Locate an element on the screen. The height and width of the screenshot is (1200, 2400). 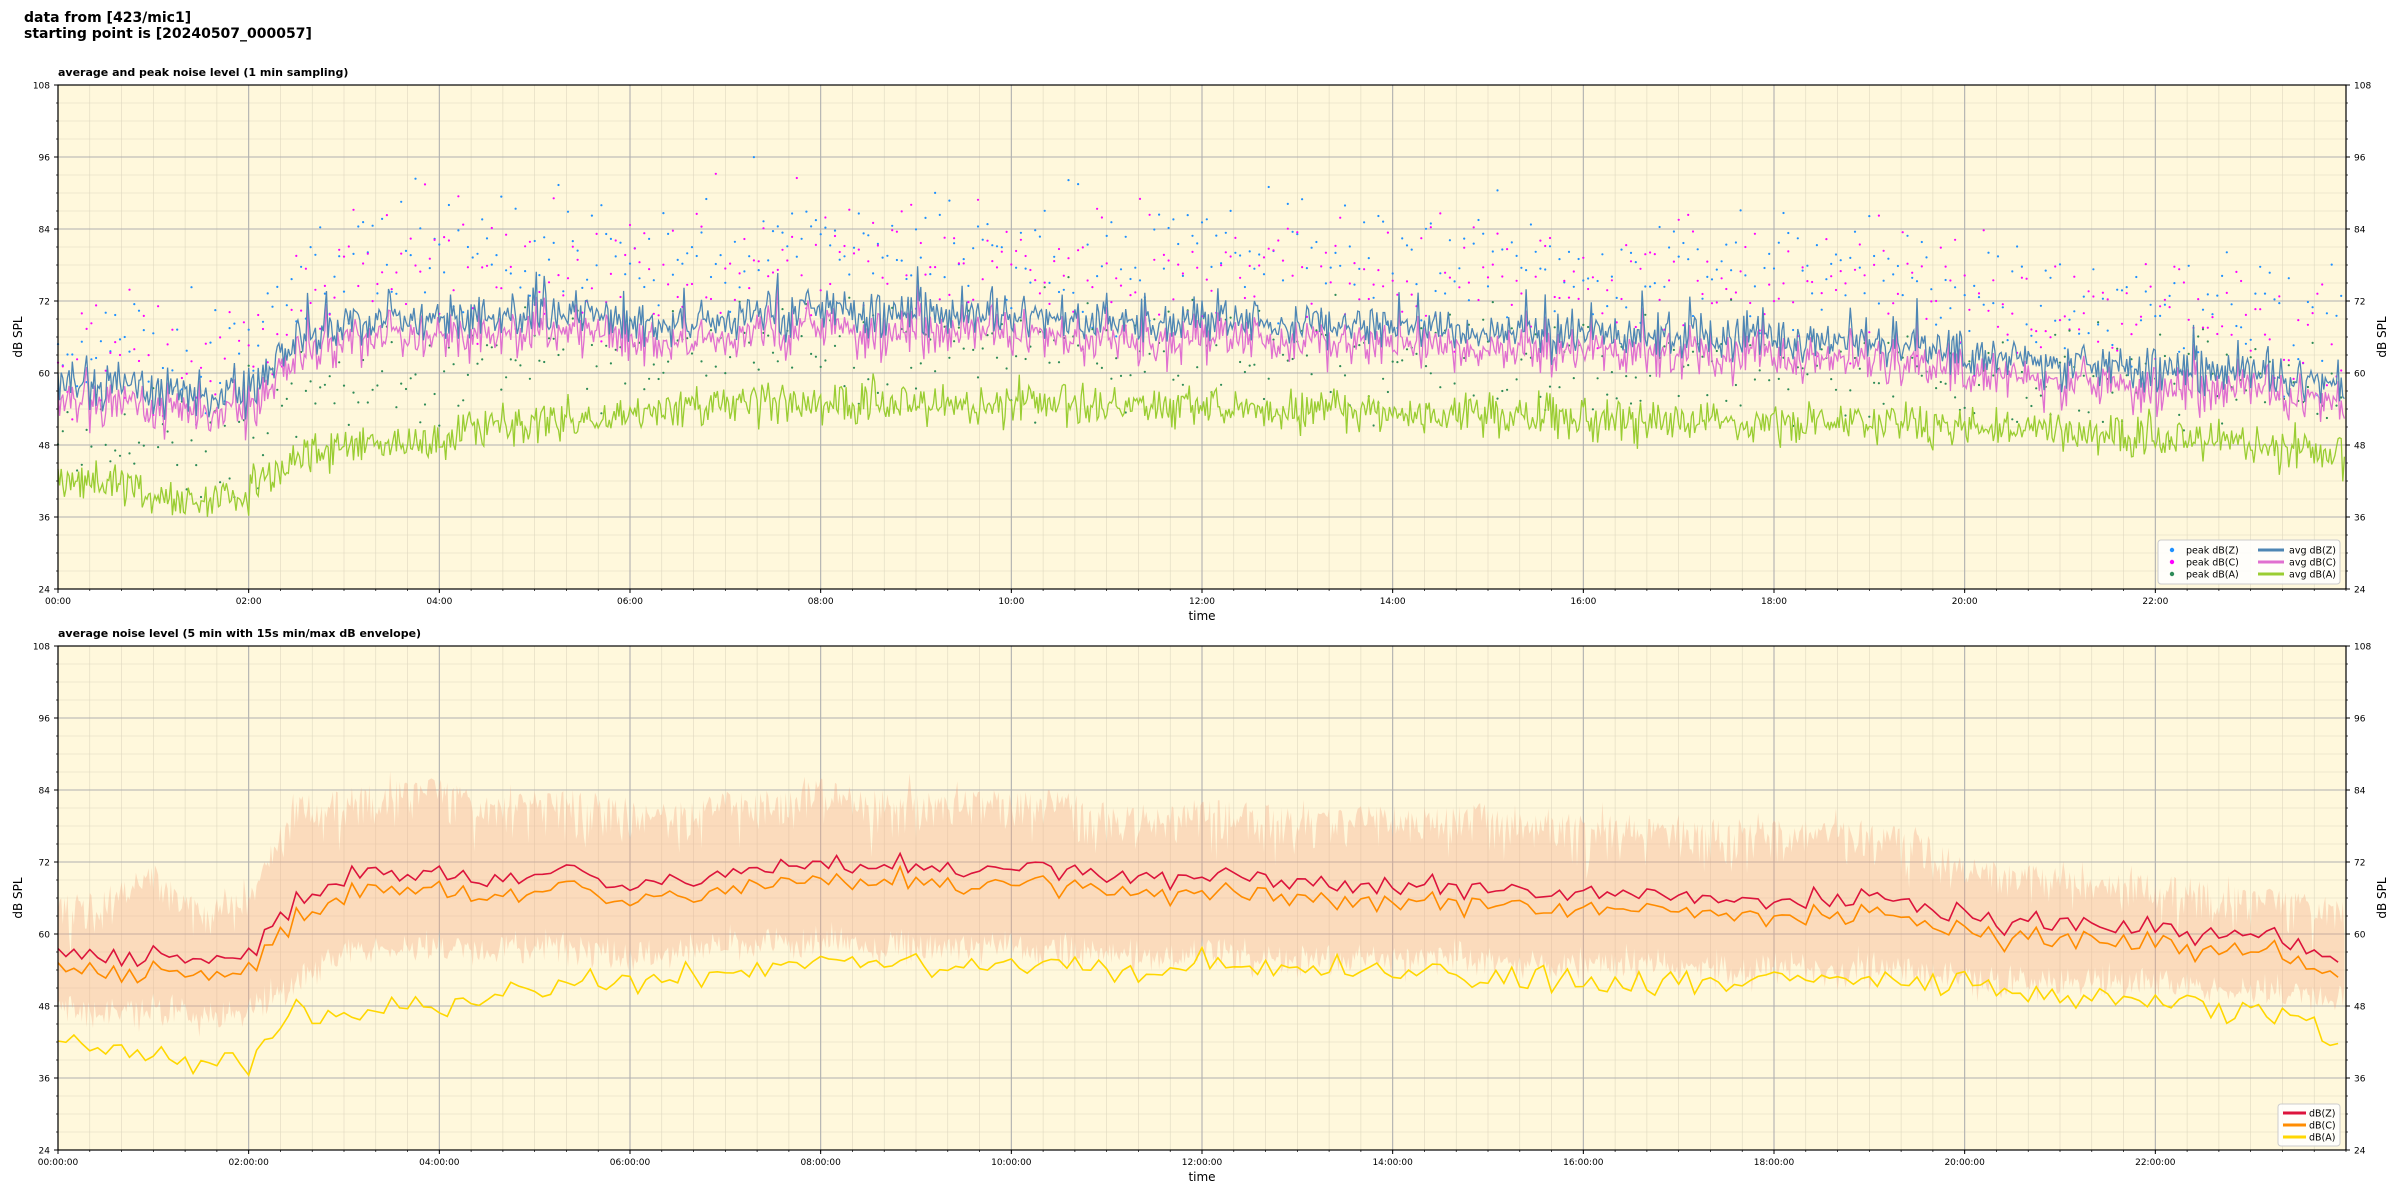
y-tick-label-left: 36 is located at coordinates (45, 519).